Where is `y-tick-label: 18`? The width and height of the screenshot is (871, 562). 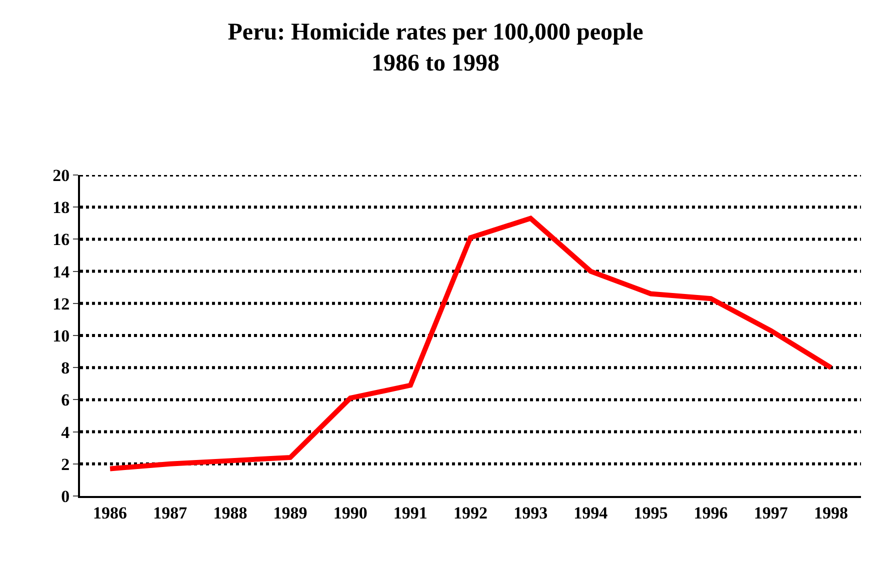
y-tick-label: 18 is located at coordinates (61, 208).